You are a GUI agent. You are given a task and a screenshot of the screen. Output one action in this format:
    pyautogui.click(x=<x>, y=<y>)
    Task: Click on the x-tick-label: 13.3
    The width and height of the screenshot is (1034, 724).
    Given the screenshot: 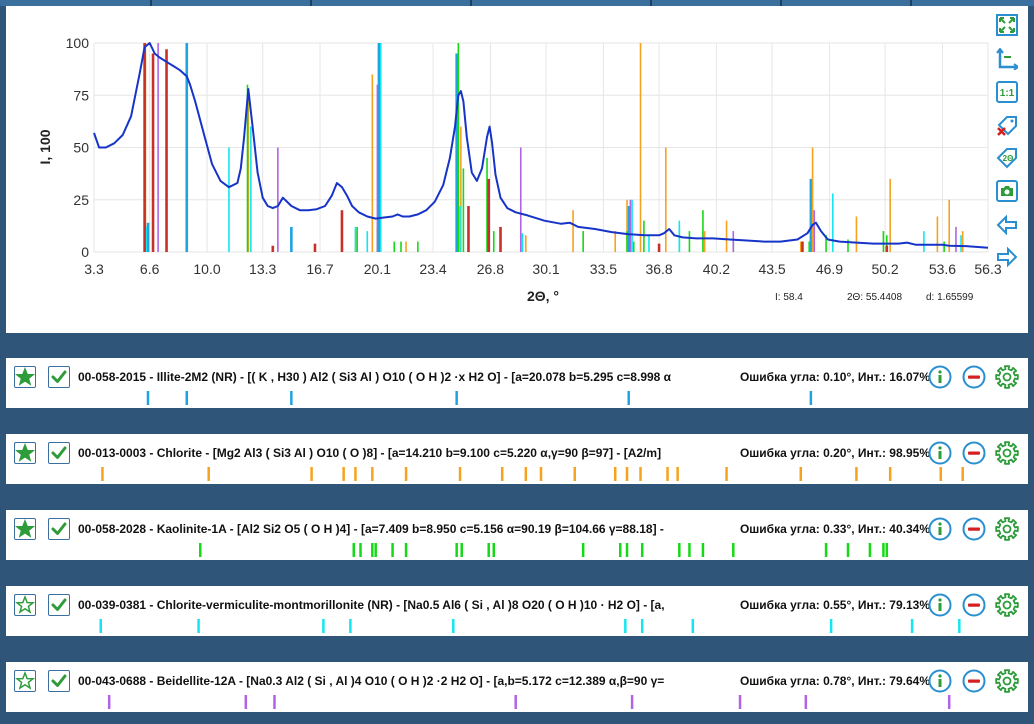 What is the action you would take?
    pyautogui.click(x=262, y=269)
    